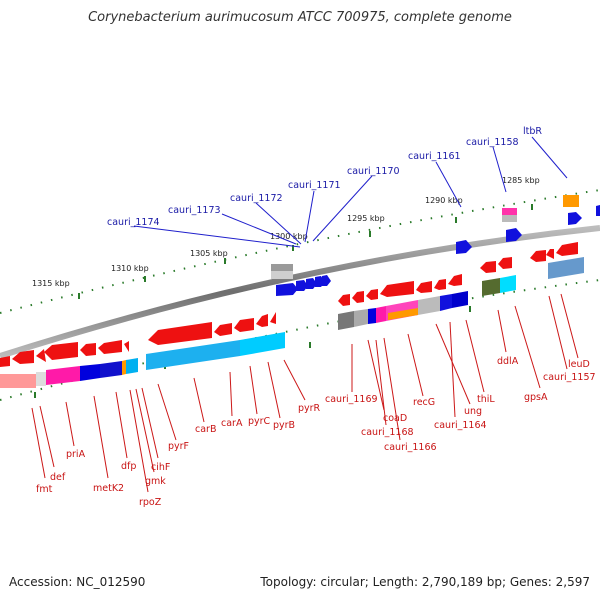  I want to click on gene-label-forward: cauri_1170, so click(373, 171).